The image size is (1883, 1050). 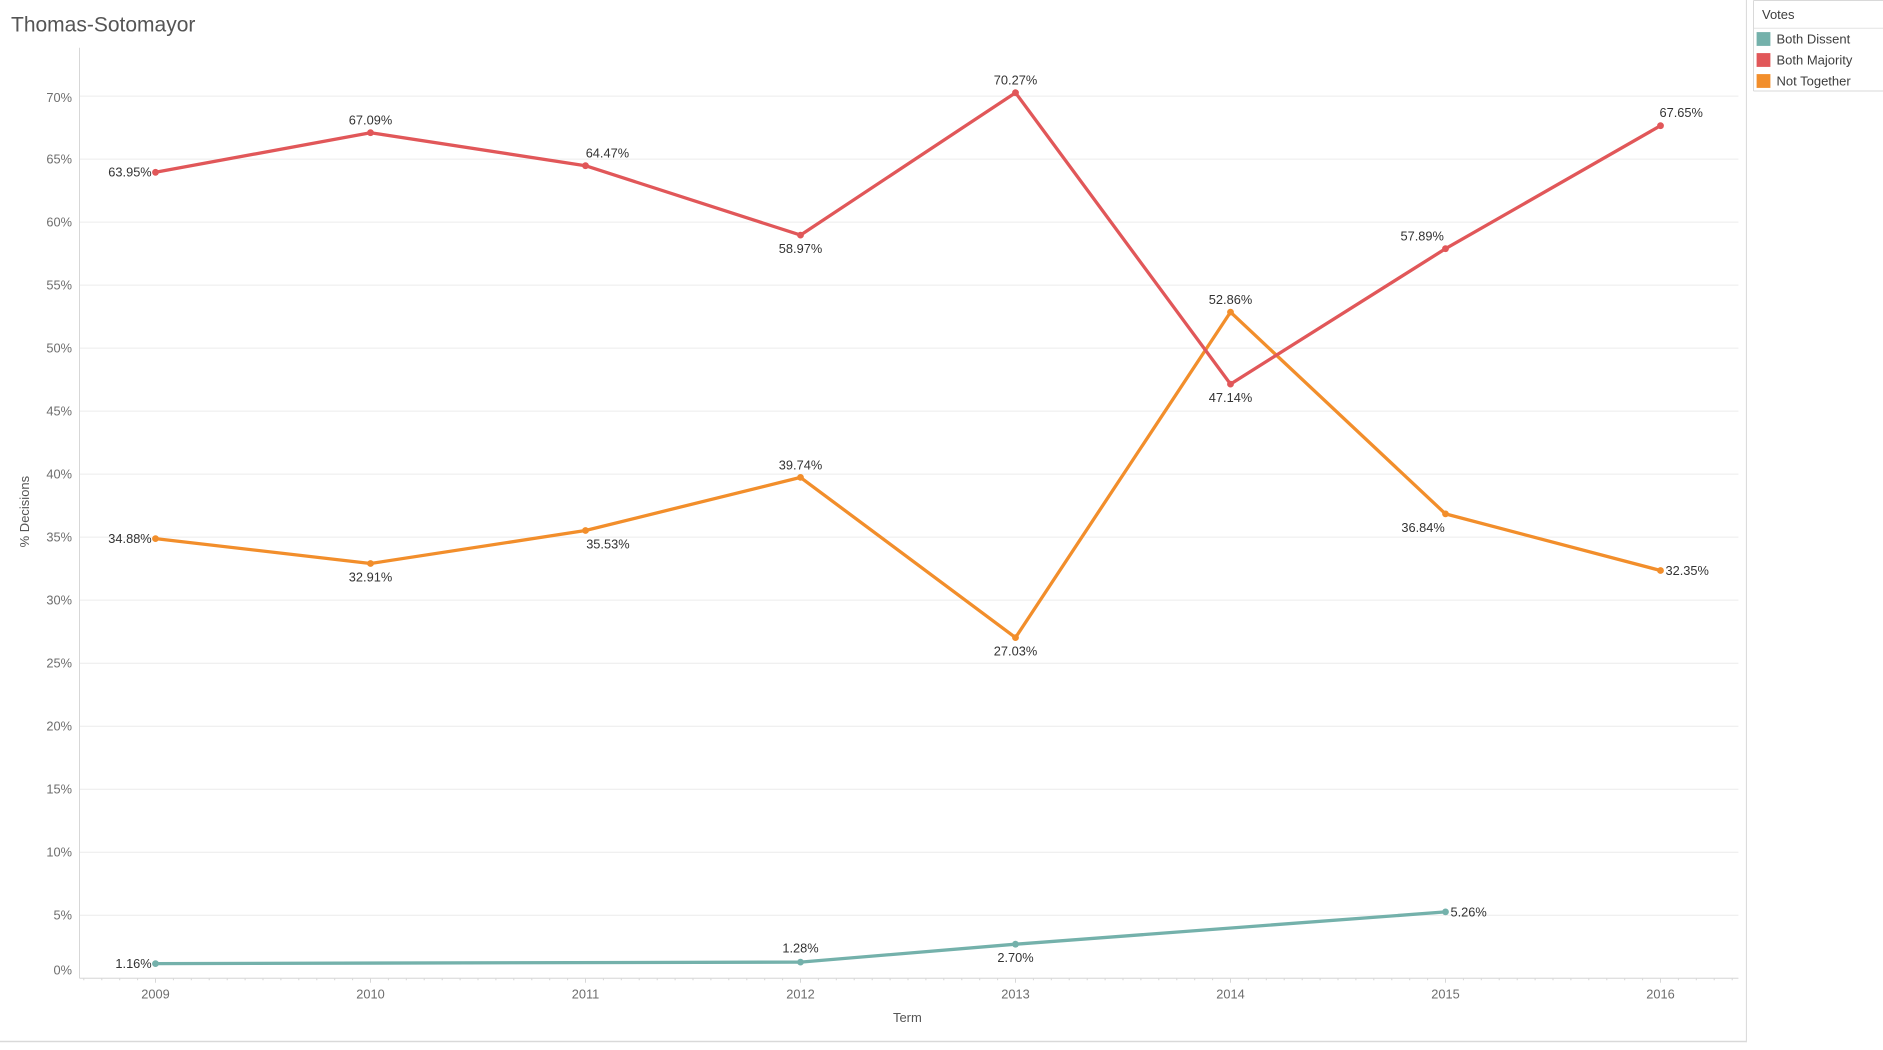 What do you see at coordinates (129, 172) in the screenshot?
I see `svg-text: 63.95%` at bounding box center [129, 172].